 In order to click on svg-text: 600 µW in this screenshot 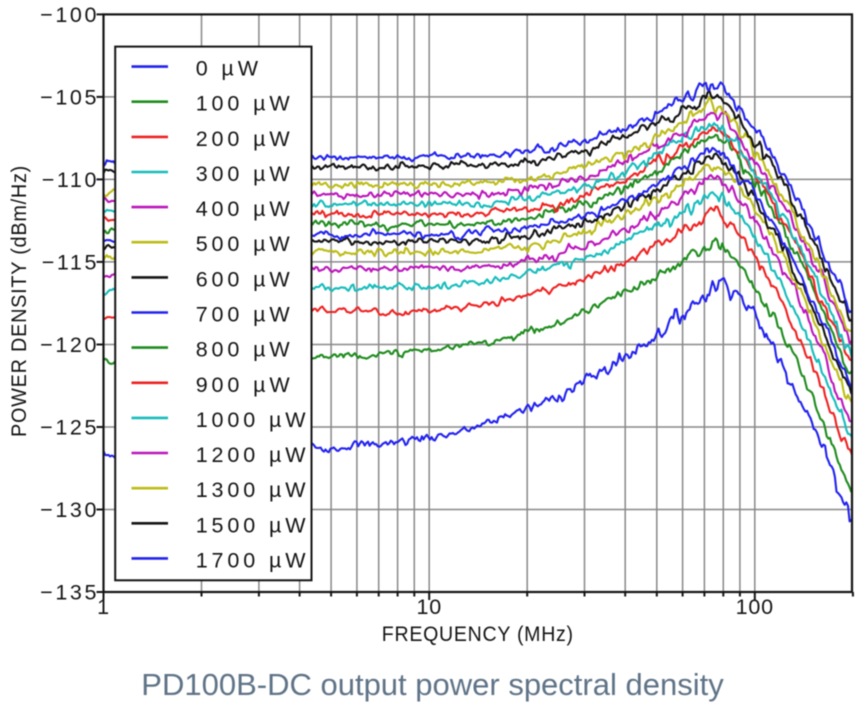, I will do `click(245, 279)`.